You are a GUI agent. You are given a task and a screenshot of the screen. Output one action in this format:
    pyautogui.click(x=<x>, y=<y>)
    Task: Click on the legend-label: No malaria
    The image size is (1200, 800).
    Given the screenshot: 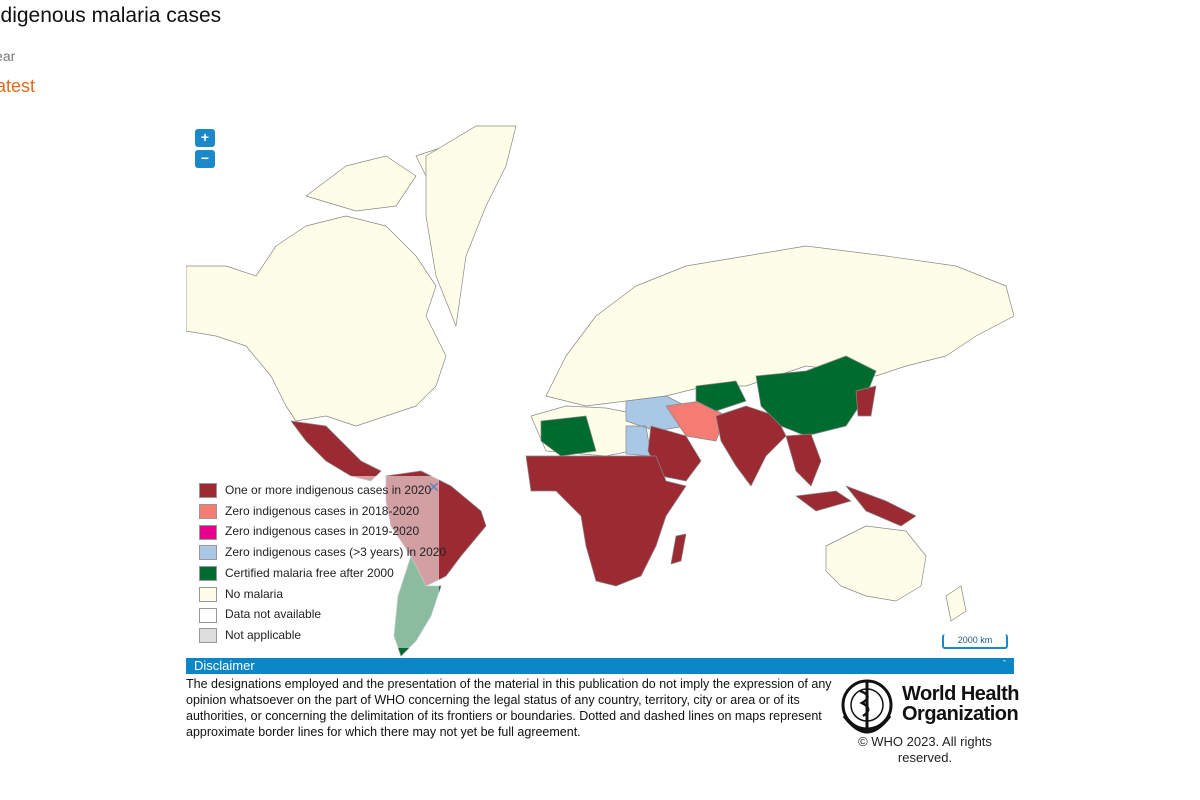 What is the action you would take?
    pyautogui.click(x=254, y=593)
    